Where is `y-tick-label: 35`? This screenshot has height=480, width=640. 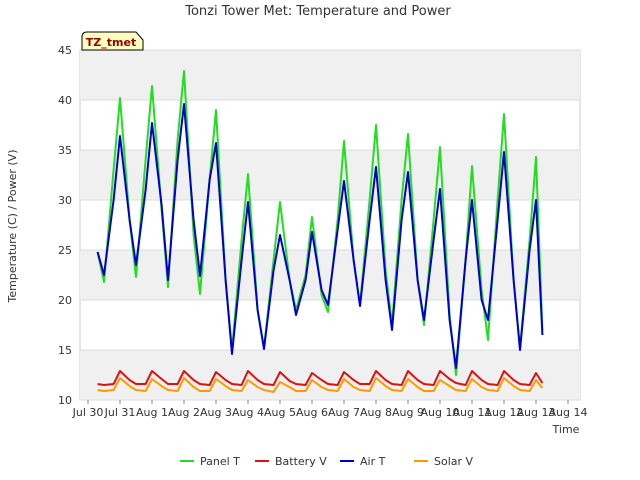
y-tick-label: 35 is located at coordinates (65, 150).